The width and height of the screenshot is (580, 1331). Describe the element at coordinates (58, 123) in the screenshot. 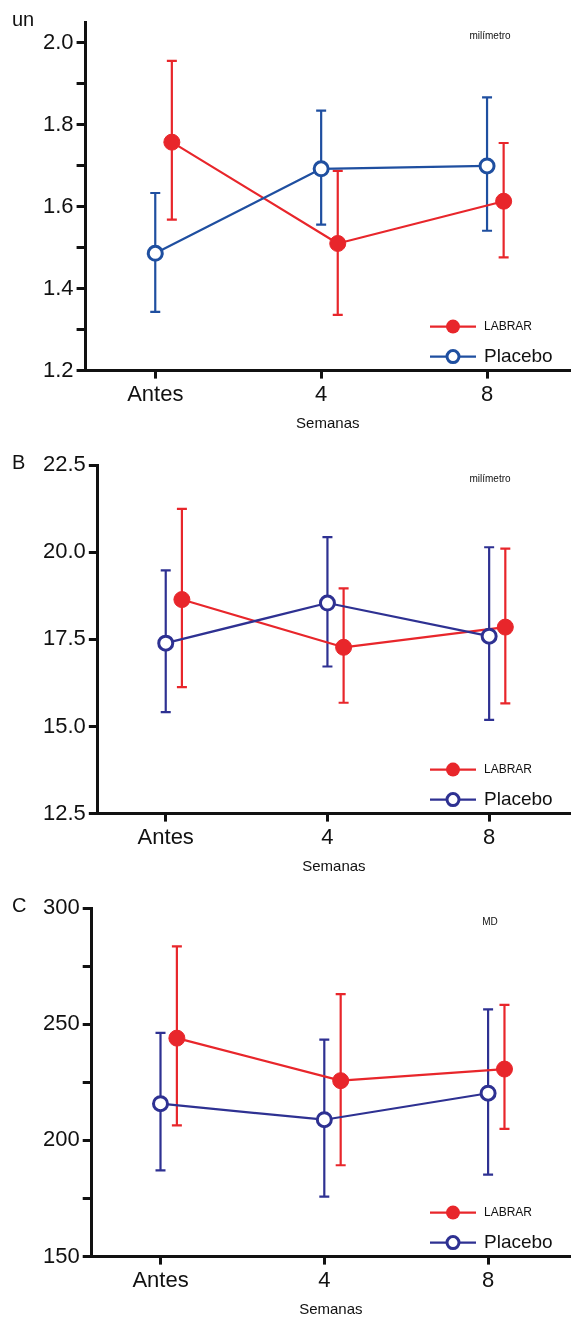

I see `y-tick-label: 1.8` at that location.